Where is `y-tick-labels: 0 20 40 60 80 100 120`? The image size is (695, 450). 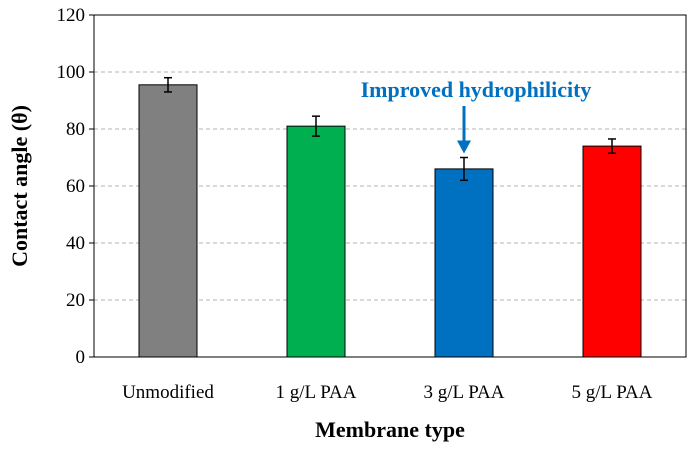 y-tick-labels: 0 20 40 60 80 100 120 is located at coordinates (75, 186).